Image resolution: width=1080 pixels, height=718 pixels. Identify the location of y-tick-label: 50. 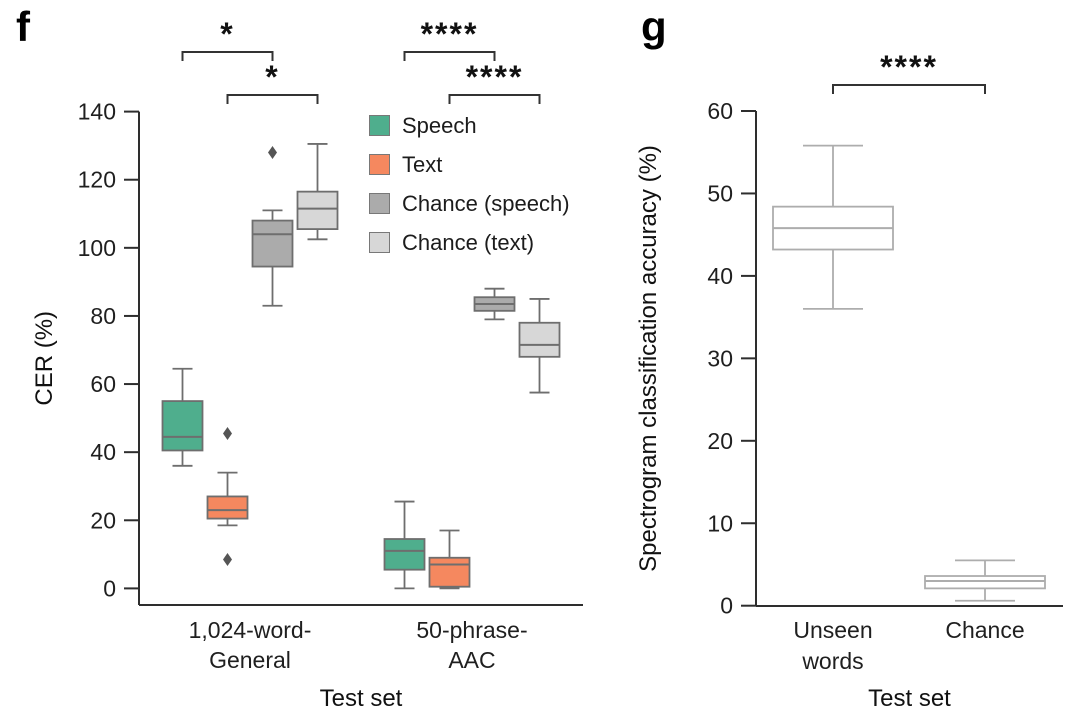
(720, 193).